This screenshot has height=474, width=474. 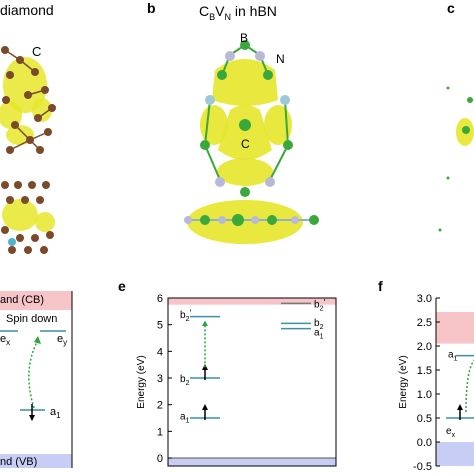 I want to click on label-b2: b2, so click(x=185, y=380).